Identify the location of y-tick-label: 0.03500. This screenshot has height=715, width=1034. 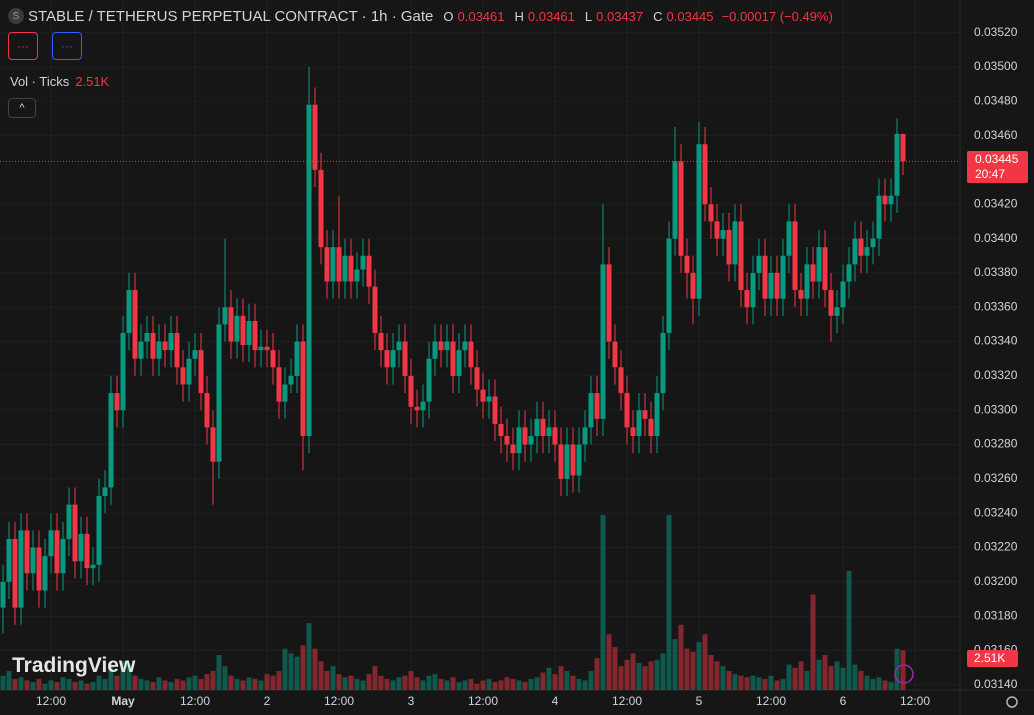
(996, 66).